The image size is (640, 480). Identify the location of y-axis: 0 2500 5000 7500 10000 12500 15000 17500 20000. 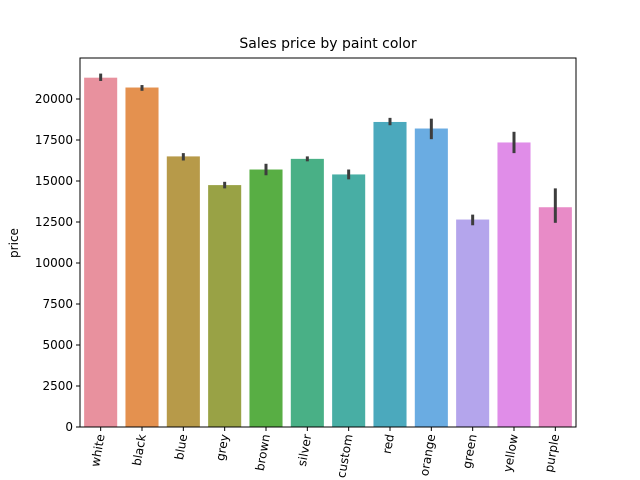
(57, 263).